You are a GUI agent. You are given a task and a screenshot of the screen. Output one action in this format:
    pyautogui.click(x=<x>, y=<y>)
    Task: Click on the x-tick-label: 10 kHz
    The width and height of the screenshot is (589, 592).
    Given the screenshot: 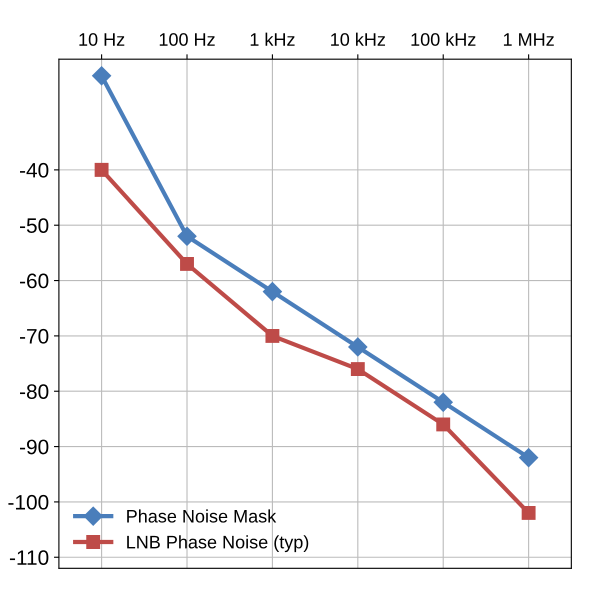 What is the action you would take?
    pyautogui.click(x=358, y=39)
    